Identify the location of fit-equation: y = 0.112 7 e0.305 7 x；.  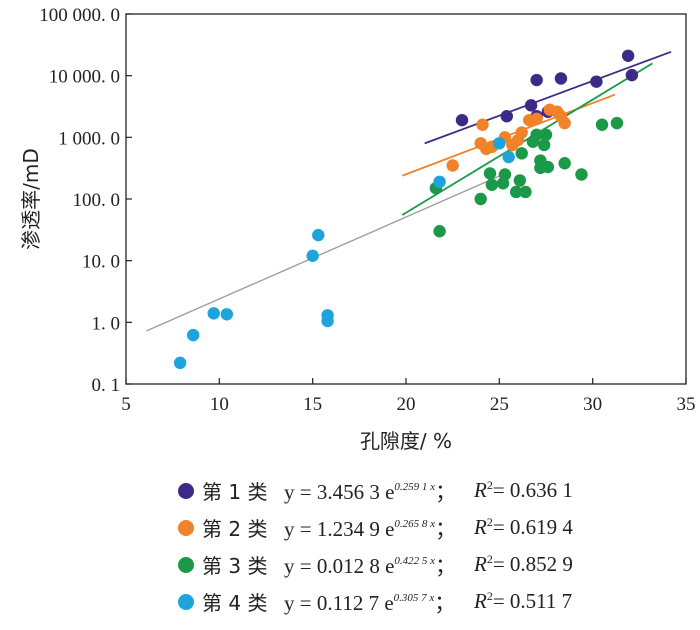
(370, 602).